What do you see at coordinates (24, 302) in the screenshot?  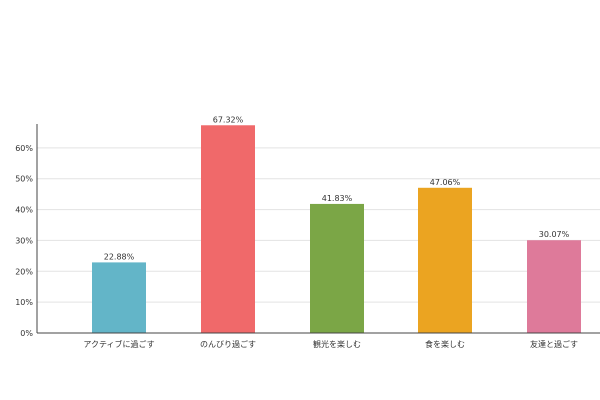 I see `y-tick-label: 10%` at bounding box center [24, 302].